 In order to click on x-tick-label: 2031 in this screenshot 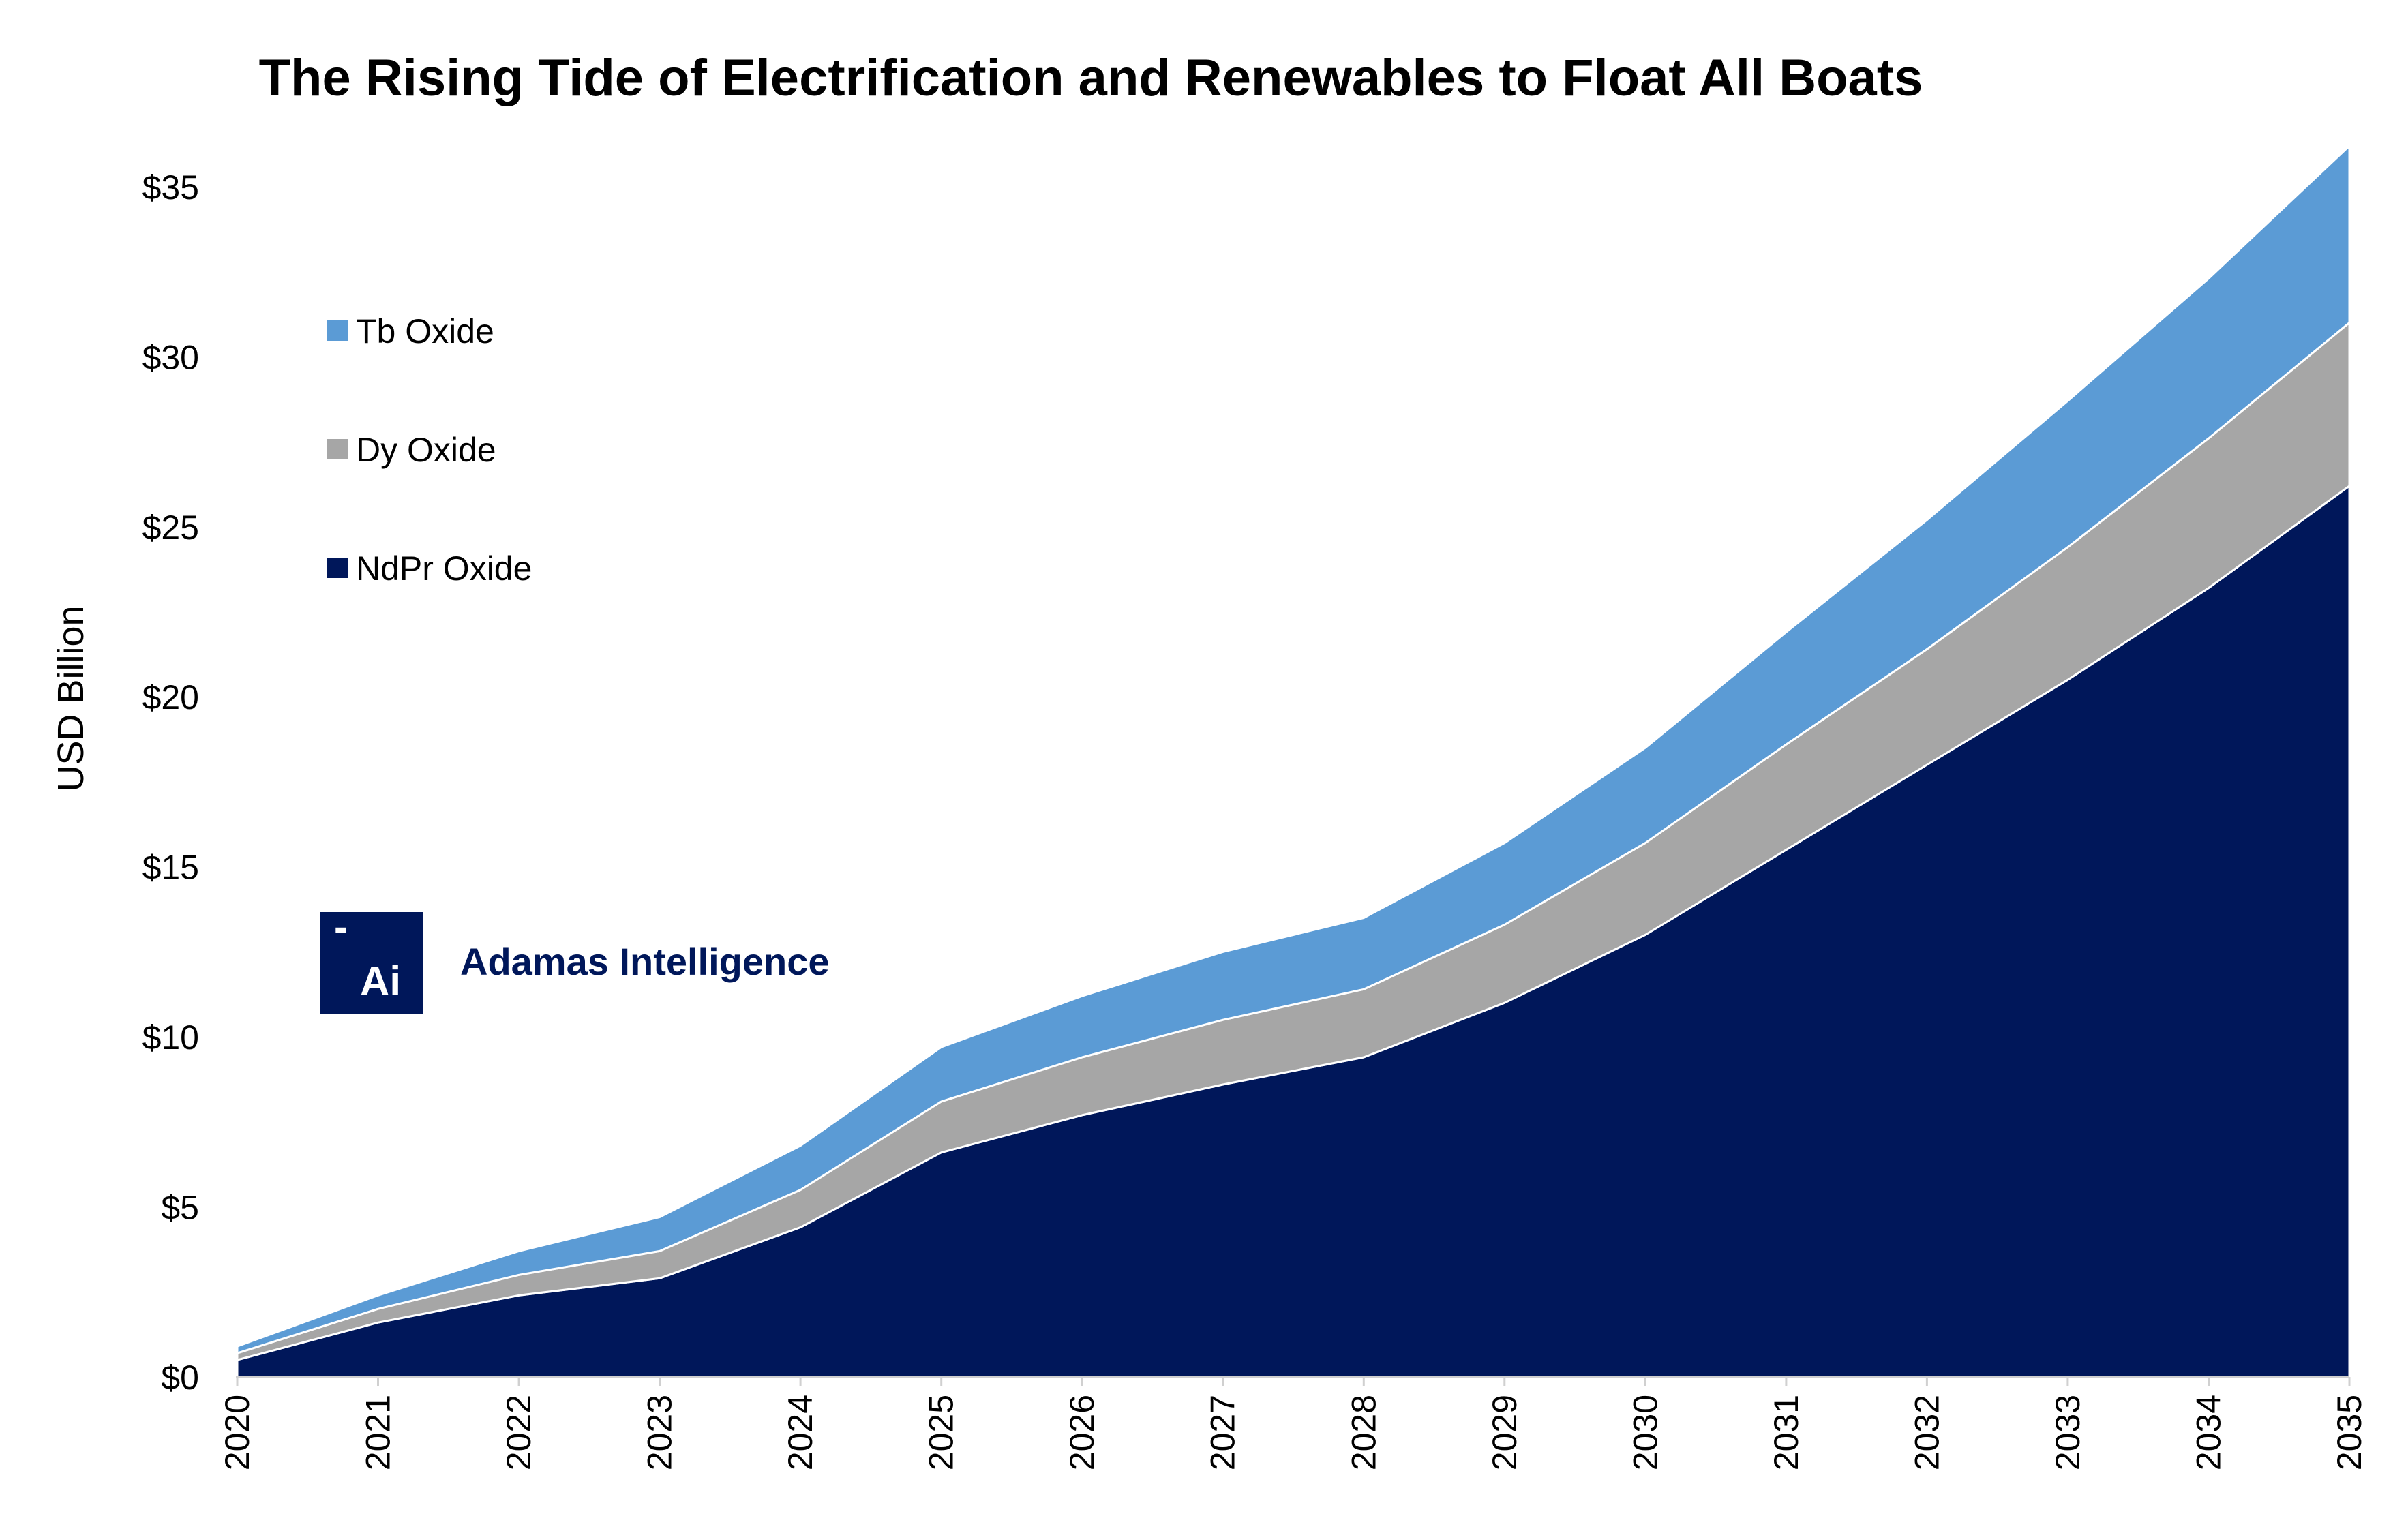, I will do `click(1786, 1432)`.